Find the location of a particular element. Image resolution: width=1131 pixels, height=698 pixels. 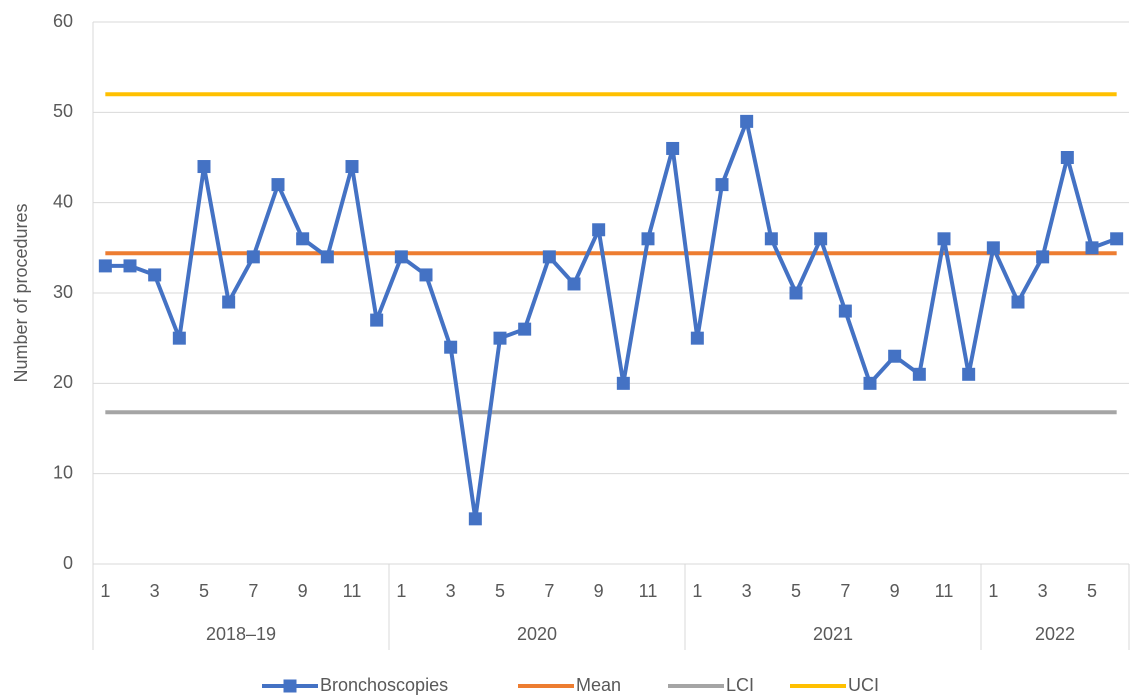

y-tick-label: 40 is located at coordinates (63, 201).